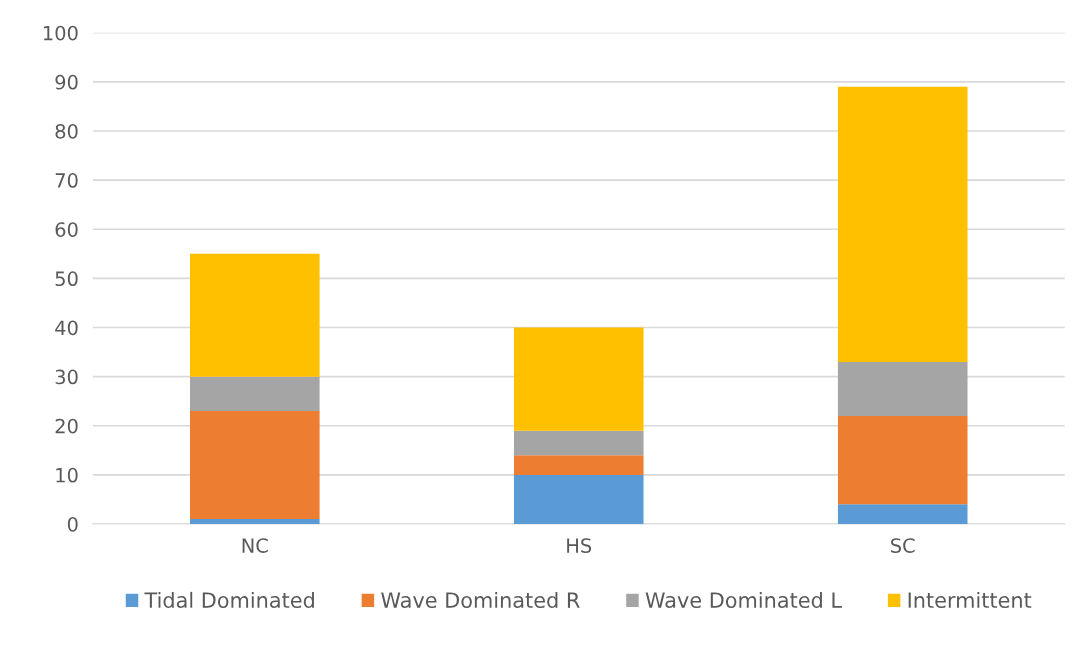  What do you see at coordinates (480, 599) in the screenshot?
I see `legend-label: Wave Dominated R` at bounding box center [480, 599].